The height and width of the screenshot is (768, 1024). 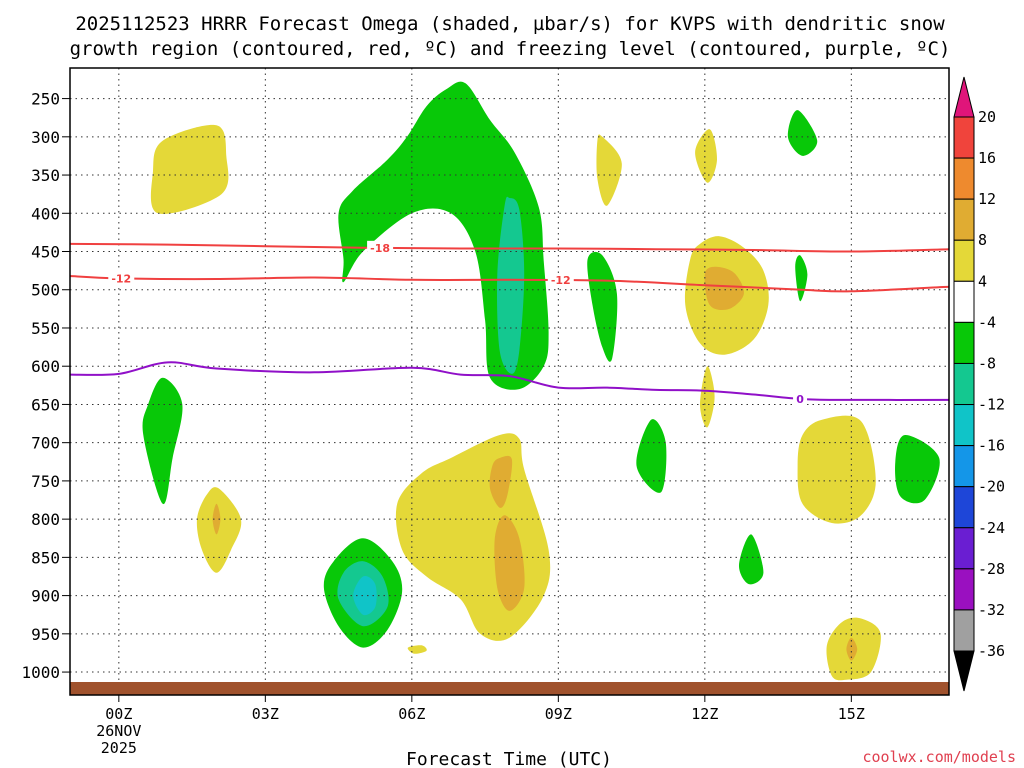 What do you see at coordinates (119, 748) in the screenshot?
I see `xtick-sublabel-year: 2025` at bounding box center [119, 748].